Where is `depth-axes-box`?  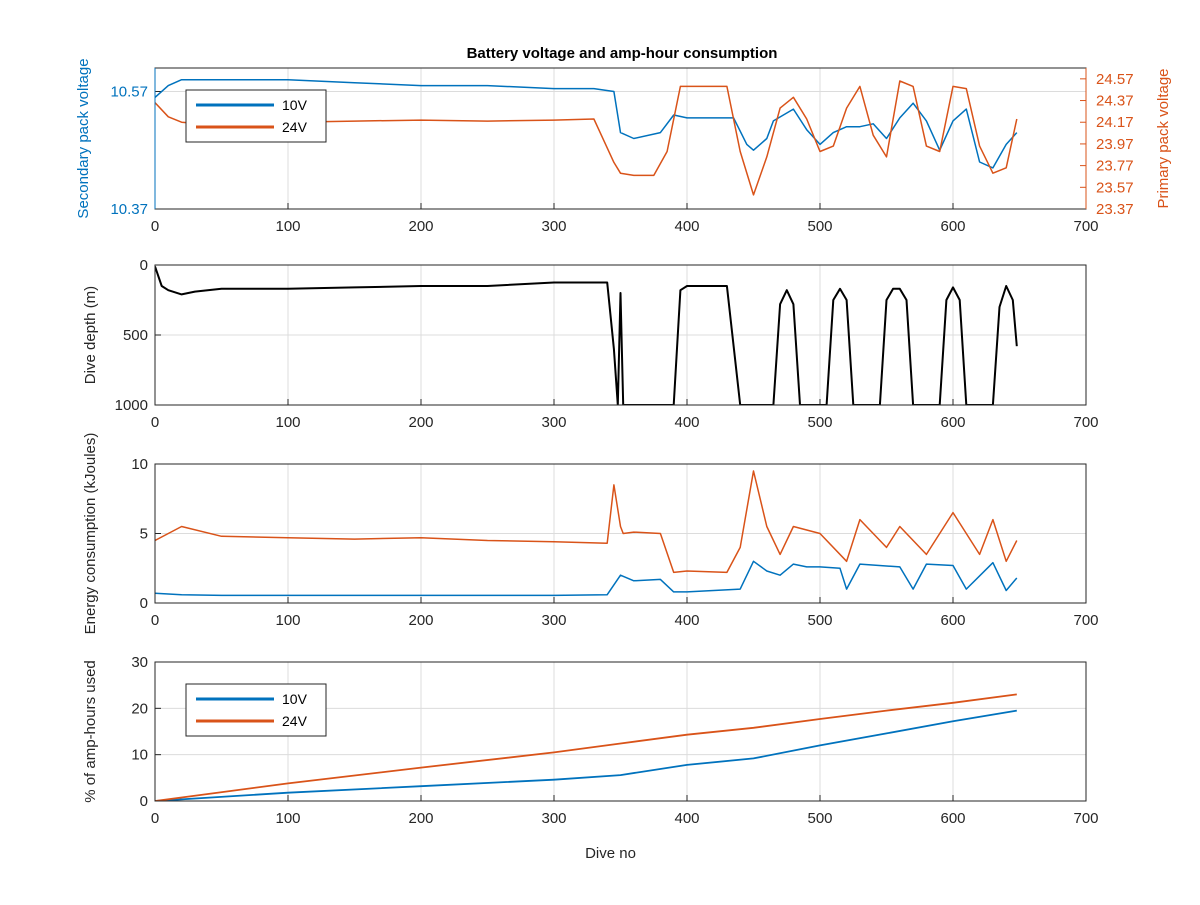 depth-axes-box is located at coordinates (620, 335).